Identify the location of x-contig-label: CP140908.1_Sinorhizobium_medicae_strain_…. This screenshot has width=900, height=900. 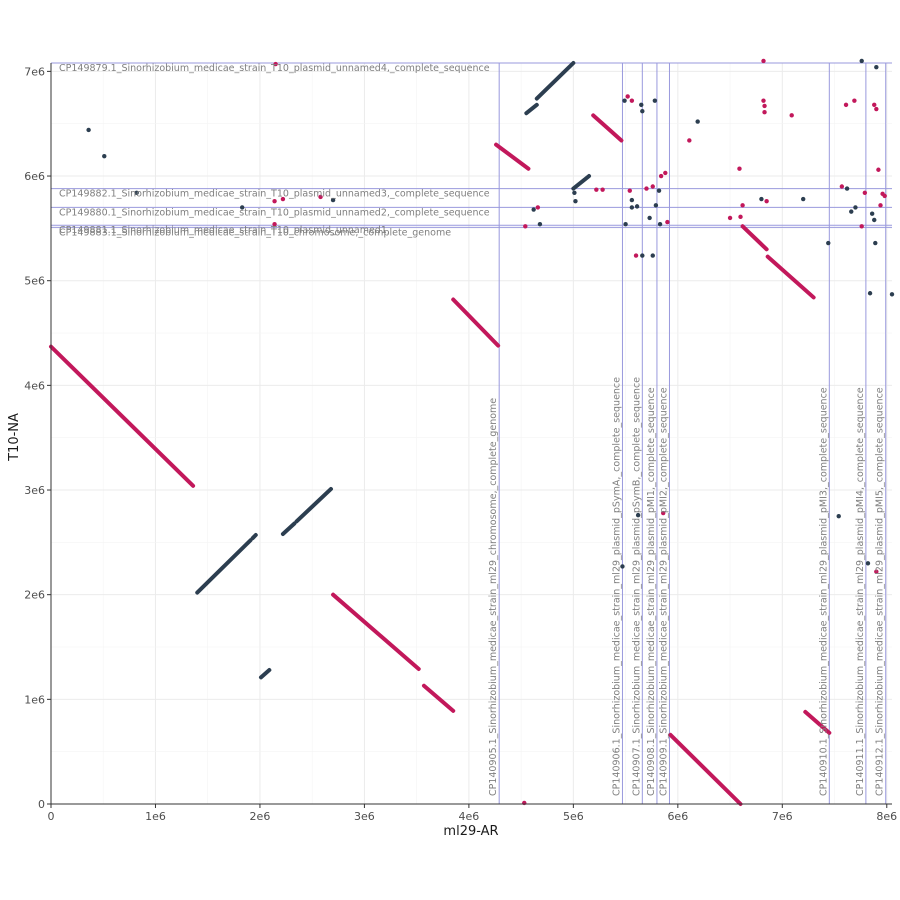
(651, 591).